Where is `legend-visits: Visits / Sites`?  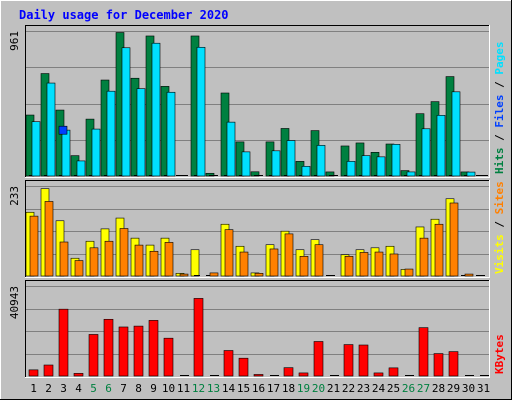
legend-visits: Visits / Sites is located at coordinates (499, 227).